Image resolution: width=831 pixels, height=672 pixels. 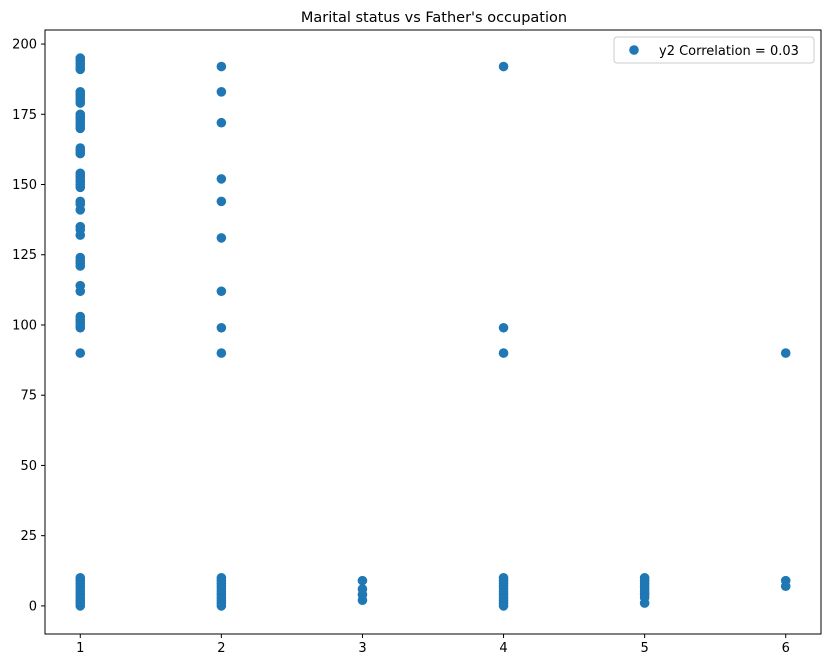 What do you see at coordinates (786, 648) in the screenshot?
I see `x-tick-label: 6` at bounding box center [786, 648].